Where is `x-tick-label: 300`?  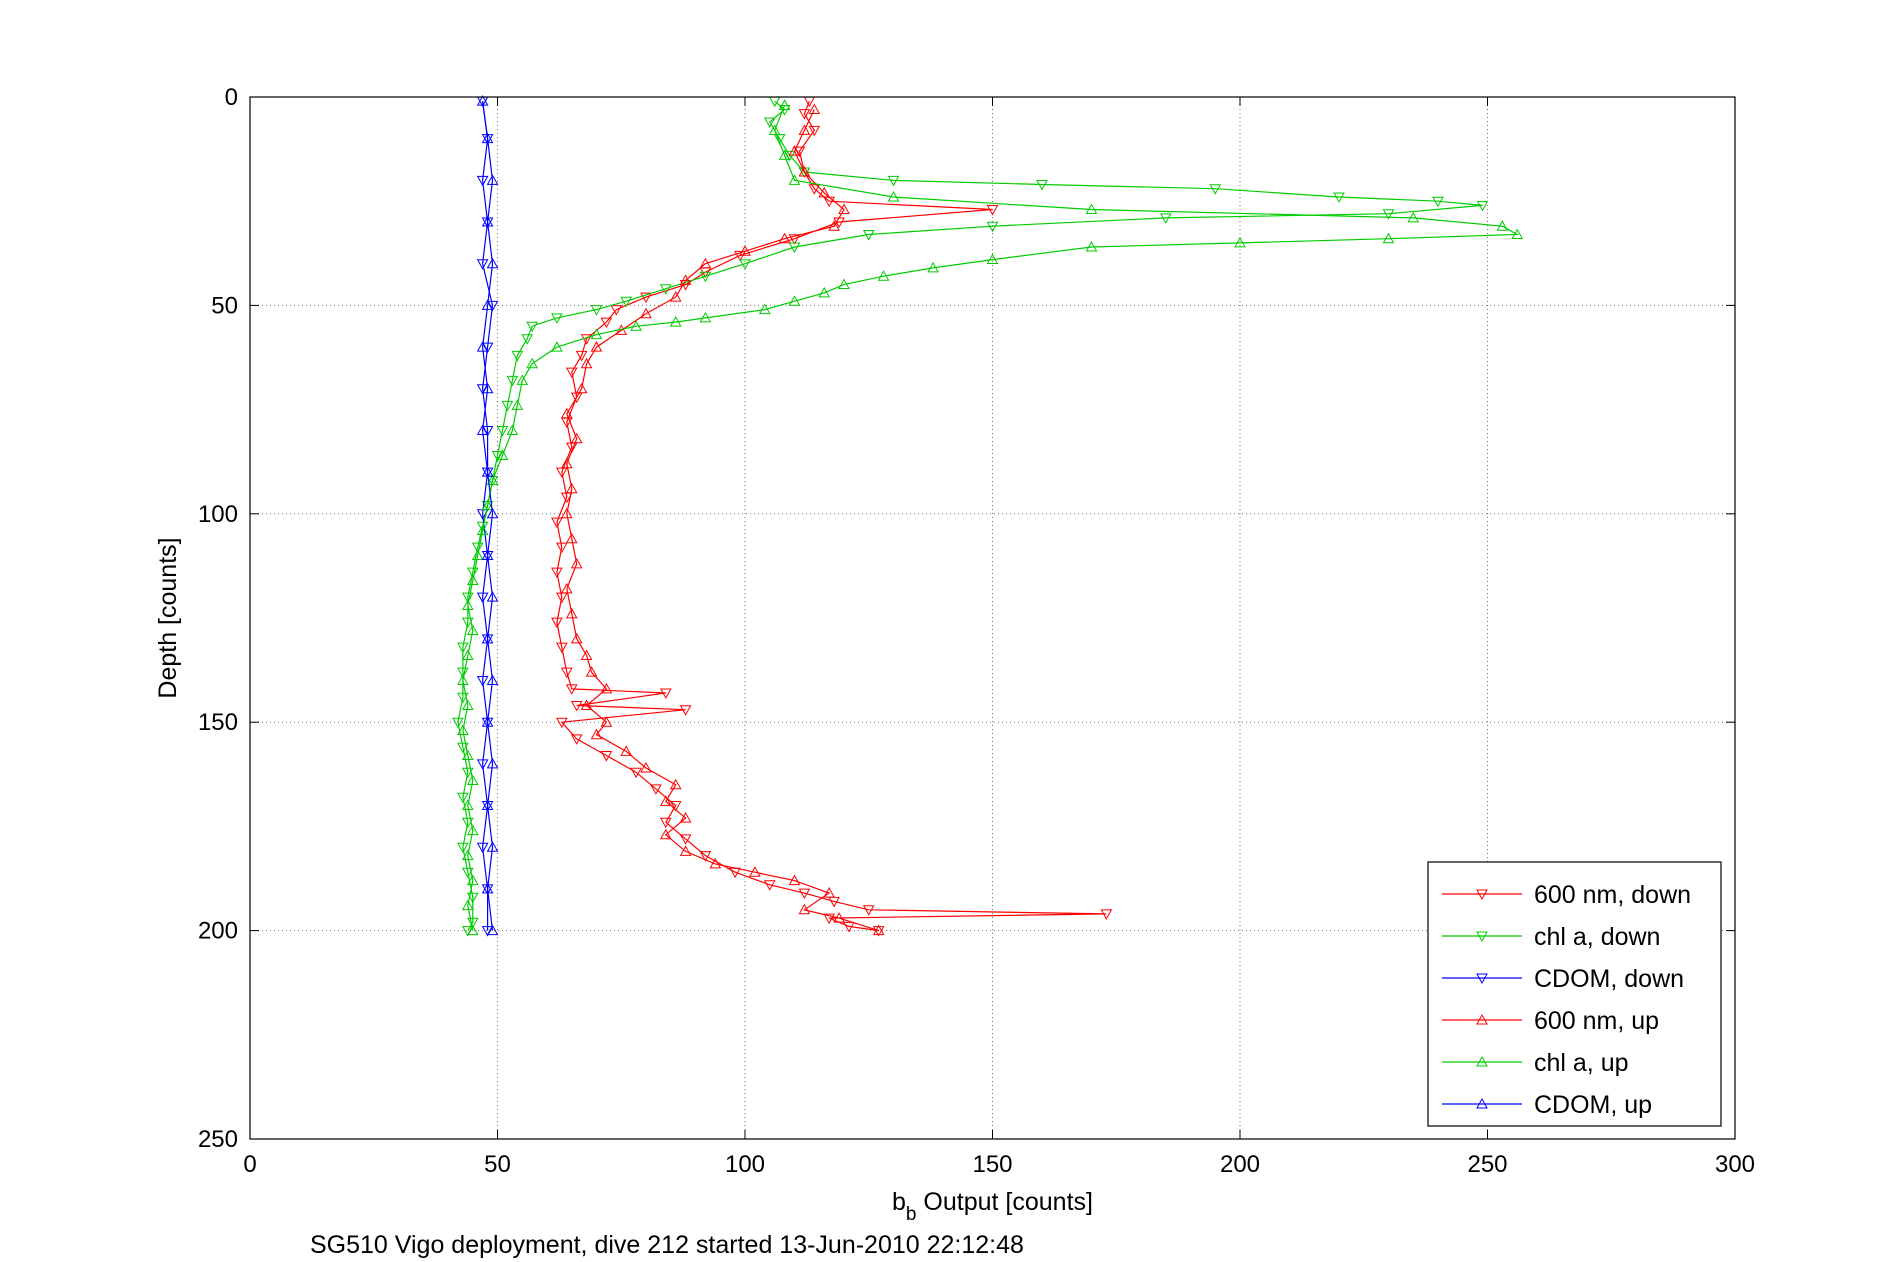
x-tick-label: 300 is located at coordinates (1735, 1164).